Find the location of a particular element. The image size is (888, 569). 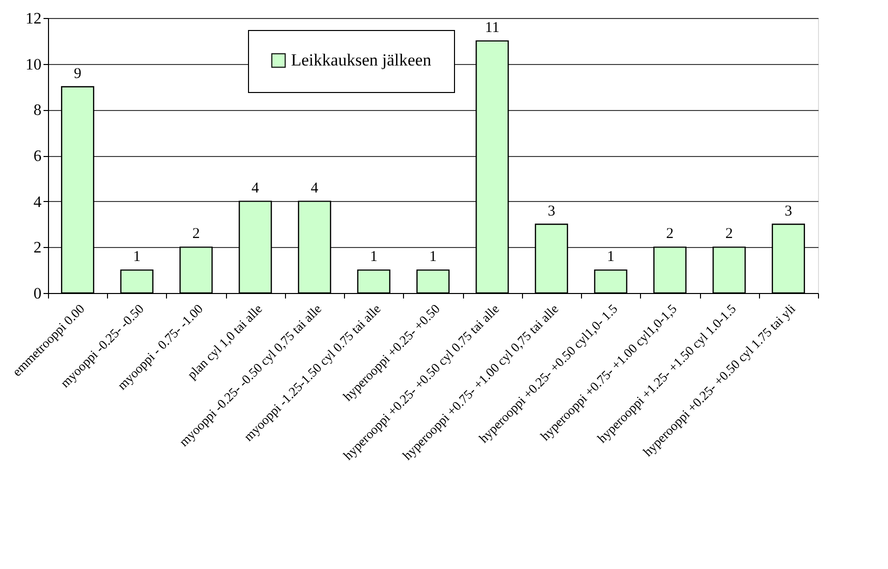

y-tick-label: 2 is located at coordinates (38, 248).